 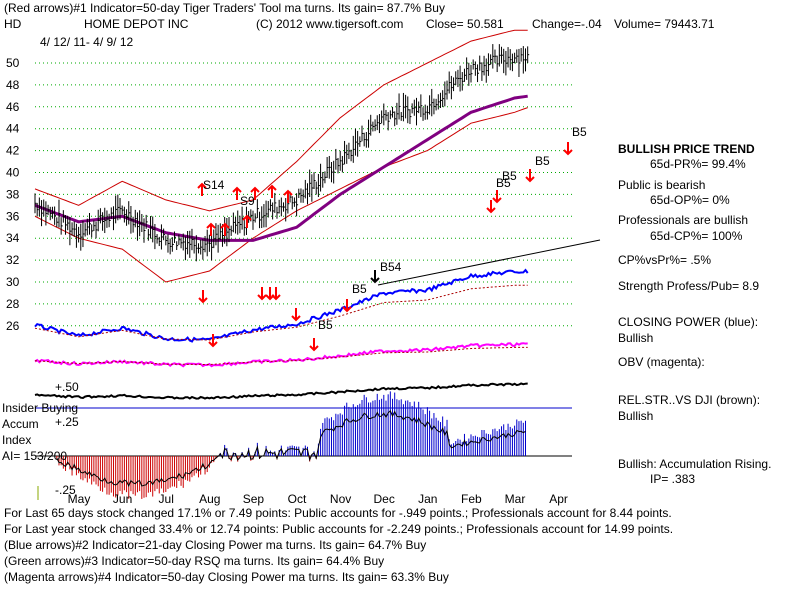 What do you see at coordinates (661, 362) in the screenshot?
I see `obv-label: OBV (magenta):` at bounding box center [661, 362].